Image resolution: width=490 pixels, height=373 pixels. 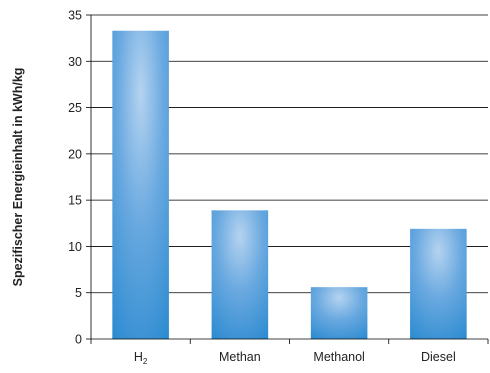 I want to click on y-tick-label: 0, so click(x=78, y=340).